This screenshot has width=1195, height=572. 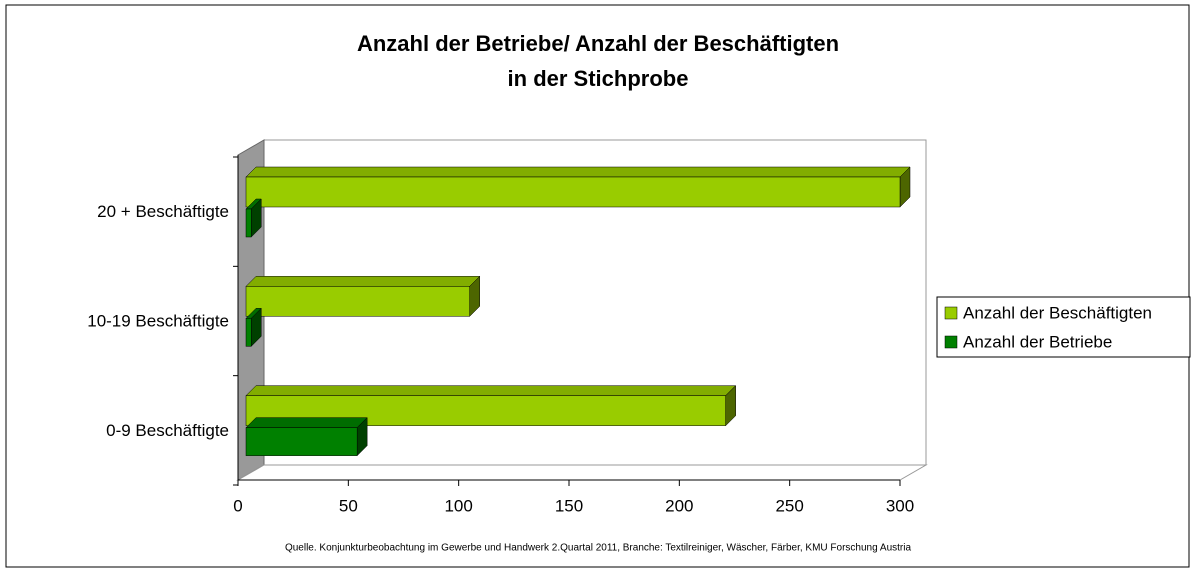 I want to click on x-tick-label: 300, so click(x=900, y=505).